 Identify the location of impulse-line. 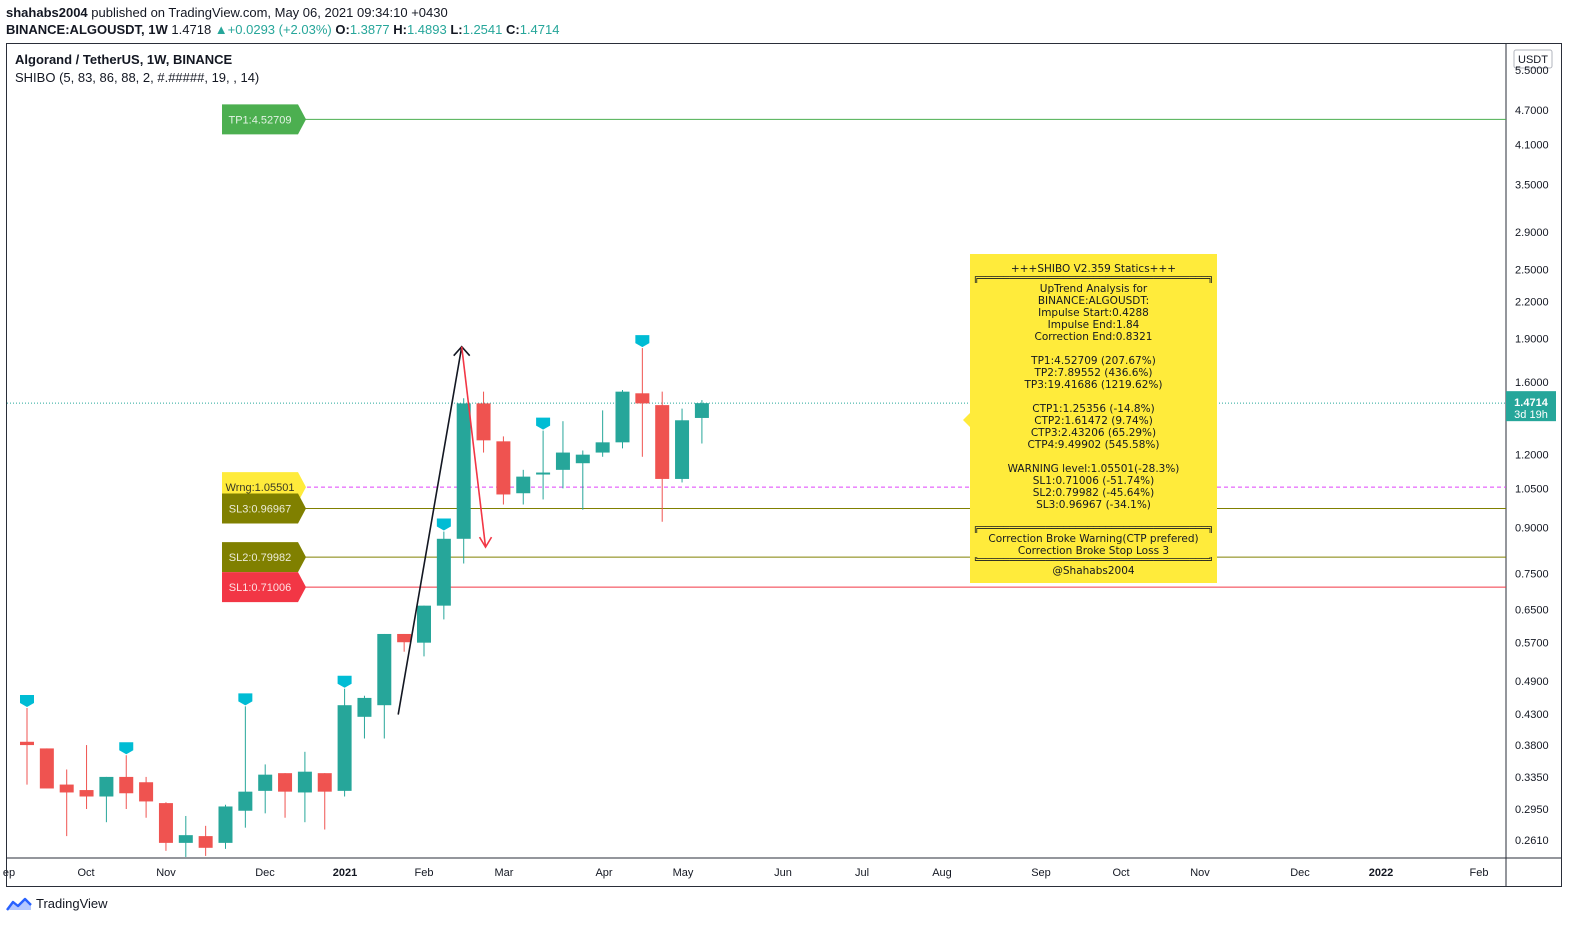
(430, 530).